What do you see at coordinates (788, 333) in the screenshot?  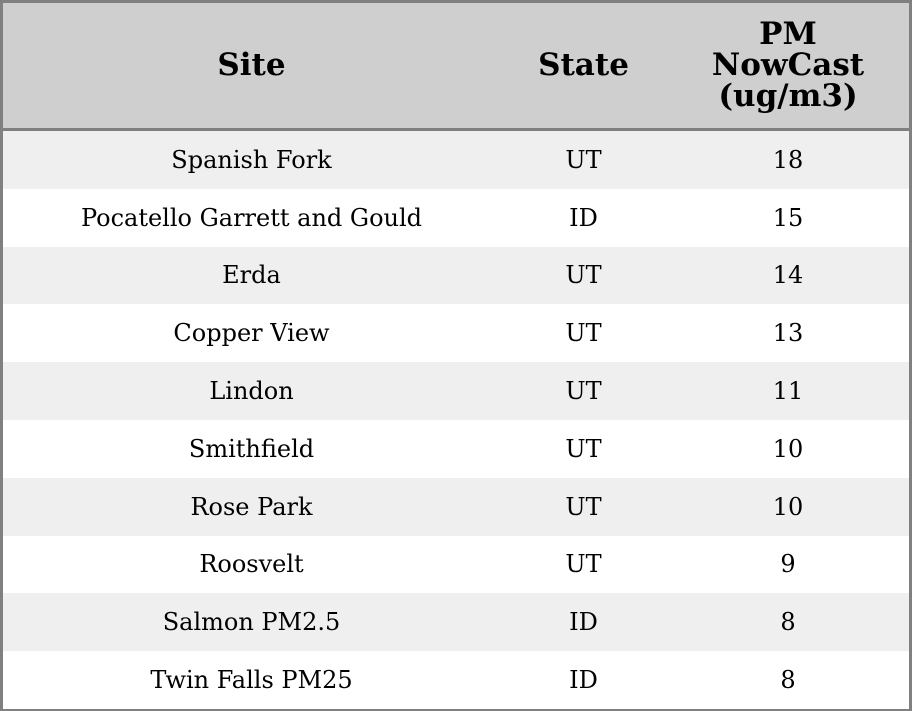 I see `pm-value-cell: 13` at bounding box center [788, 333].